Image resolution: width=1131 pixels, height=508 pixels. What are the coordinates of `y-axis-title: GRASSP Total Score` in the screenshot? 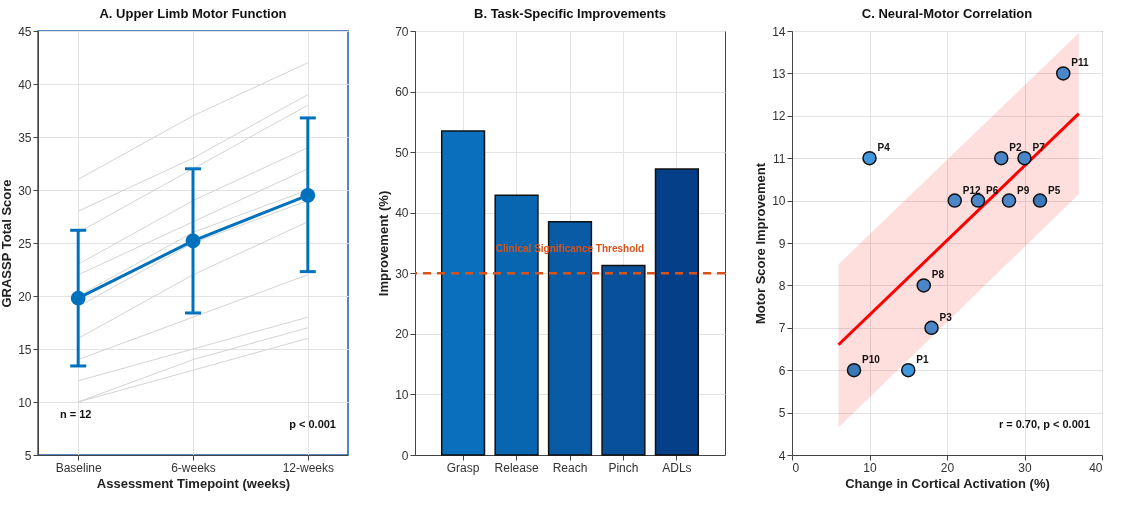 It's located at (7, 243).